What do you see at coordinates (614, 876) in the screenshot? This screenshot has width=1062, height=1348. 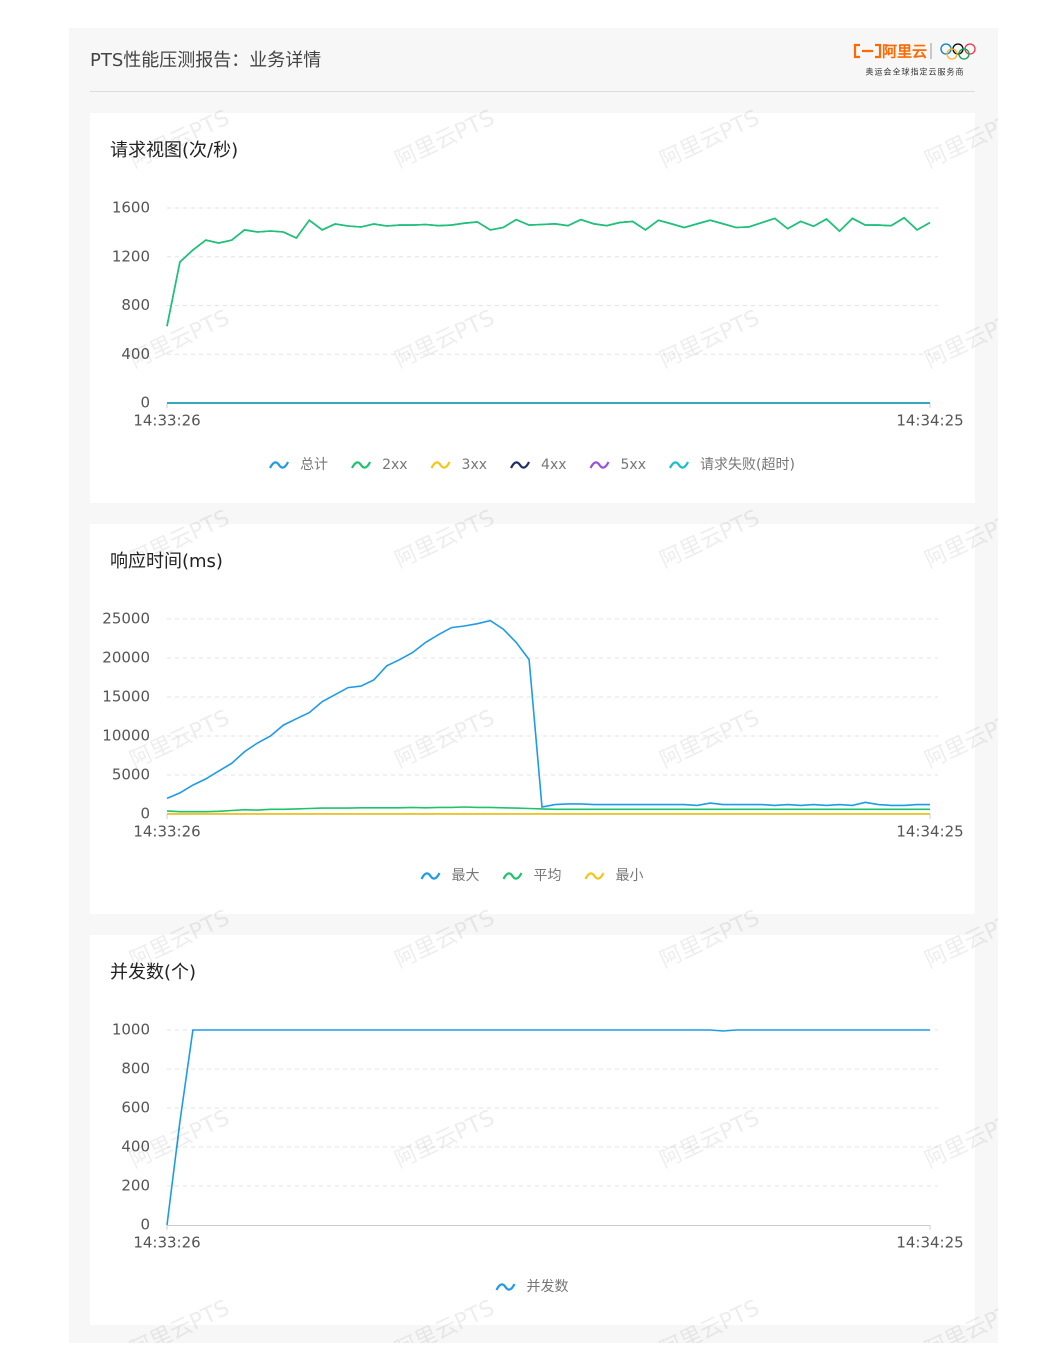 I see `legend-item: 最小` at bounding box center [614, 876].